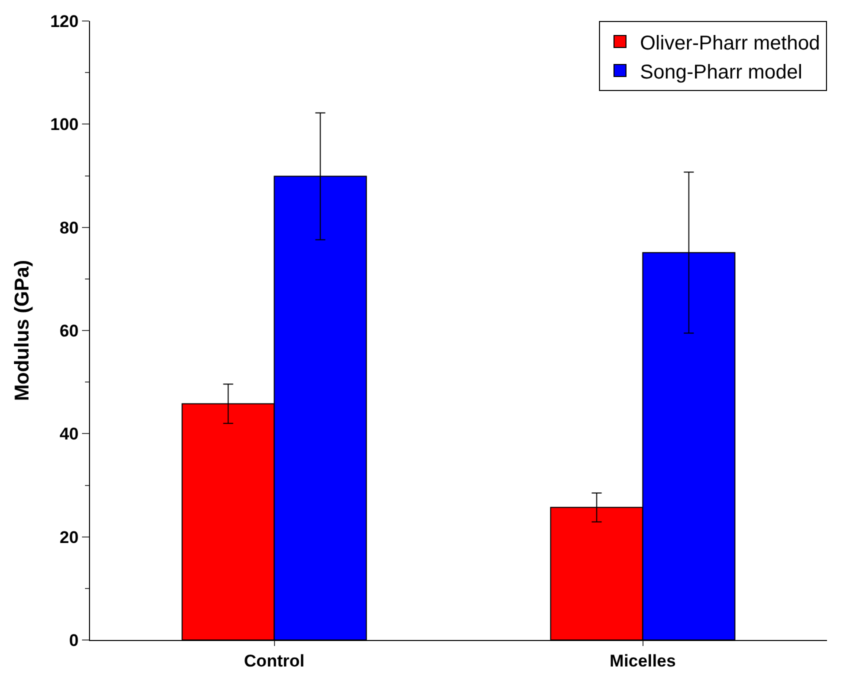 The image size is (857, 682). What do you see at coordinates (74, 640) in the screenshot?
I see `y-tick-label: 0` at bounding box center [74, 640].